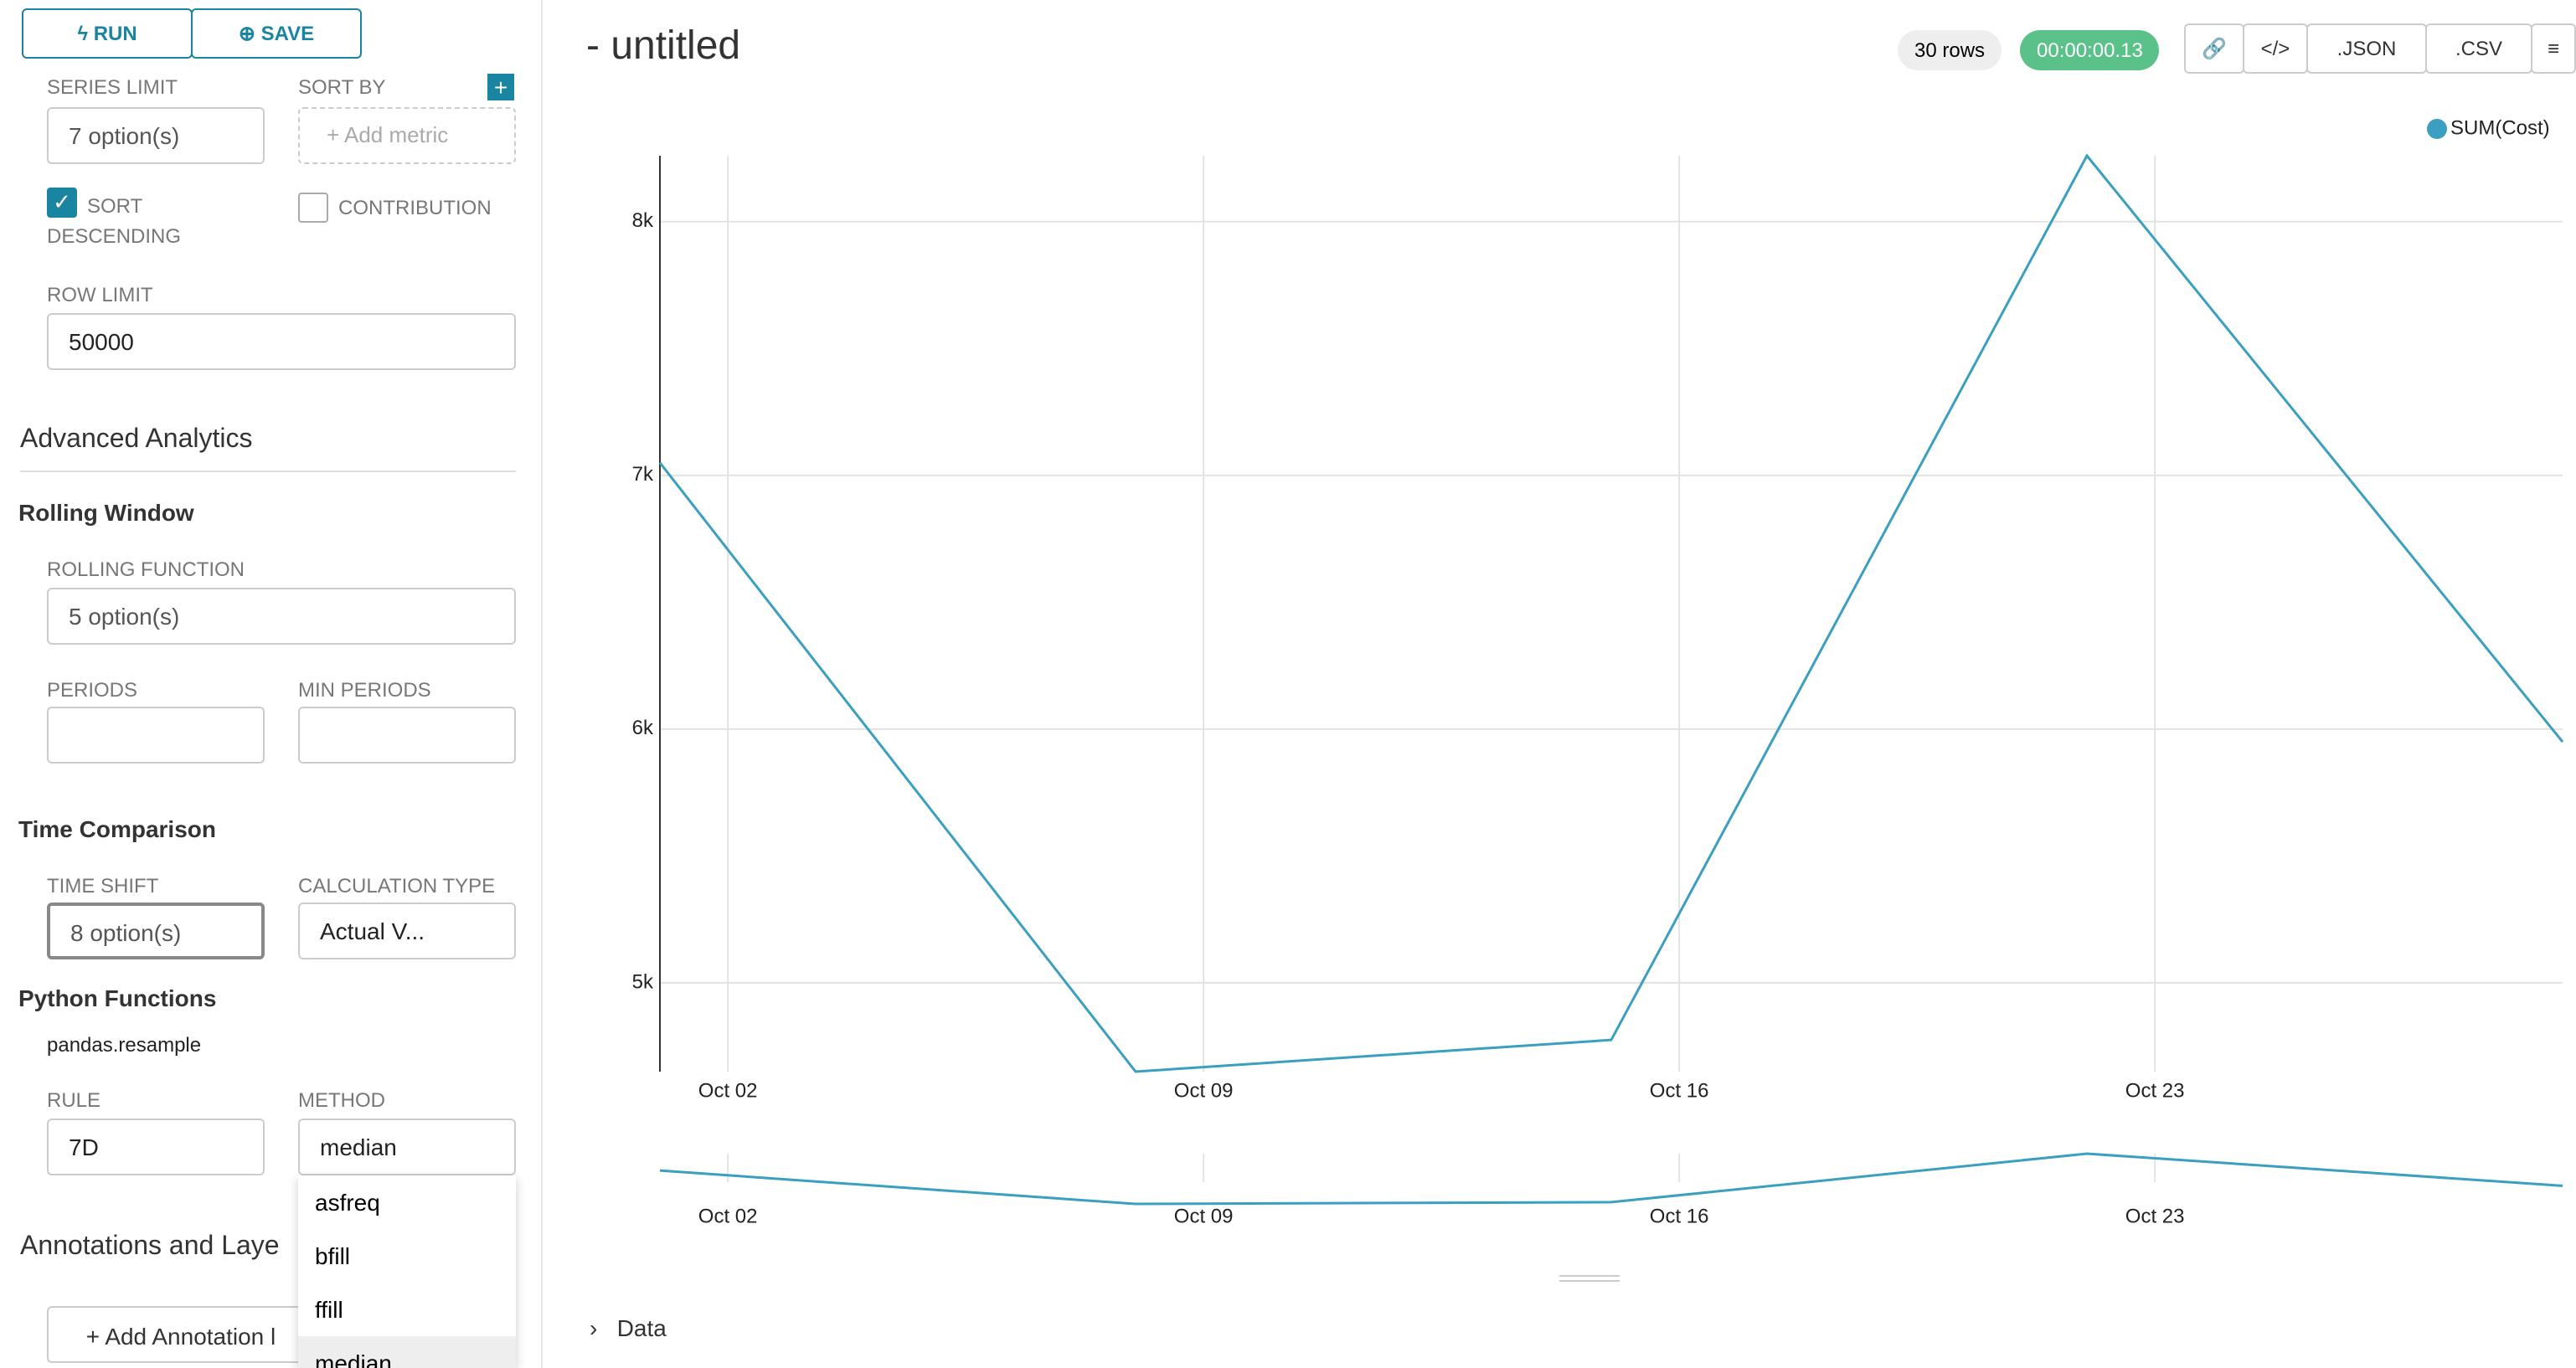  I want to click on select: 8 option(s), so click(156, 931).